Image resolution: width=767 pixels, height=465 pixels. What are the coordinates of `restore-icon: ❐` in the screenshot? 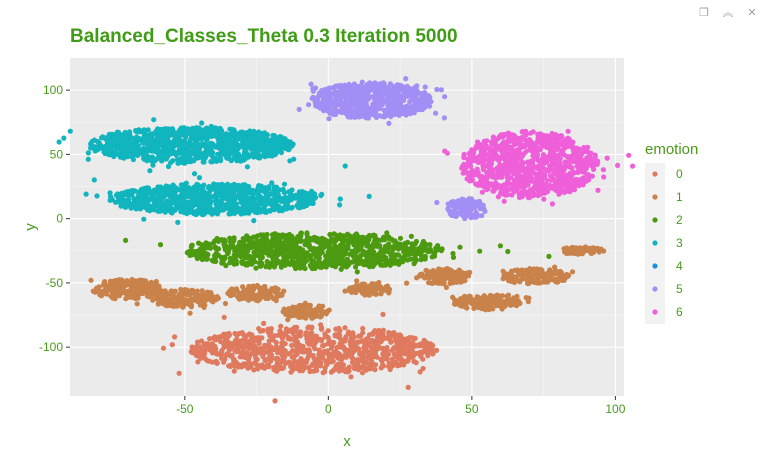 It's located at (704, 12).